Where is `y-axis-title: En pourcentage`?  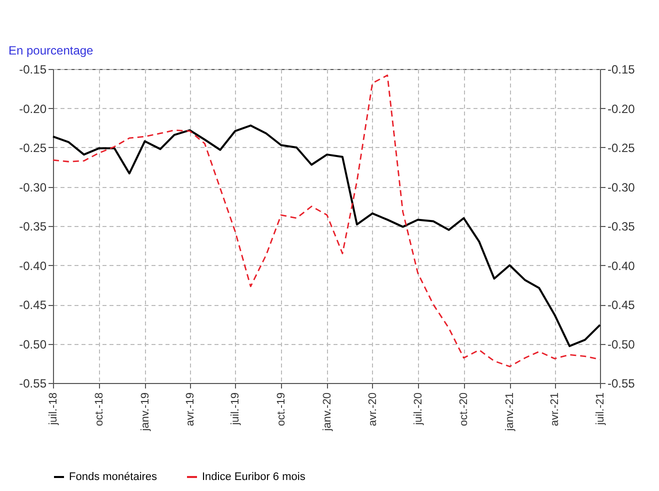 y-axis-title: En pourcentage is located at coordinates (51, 51).